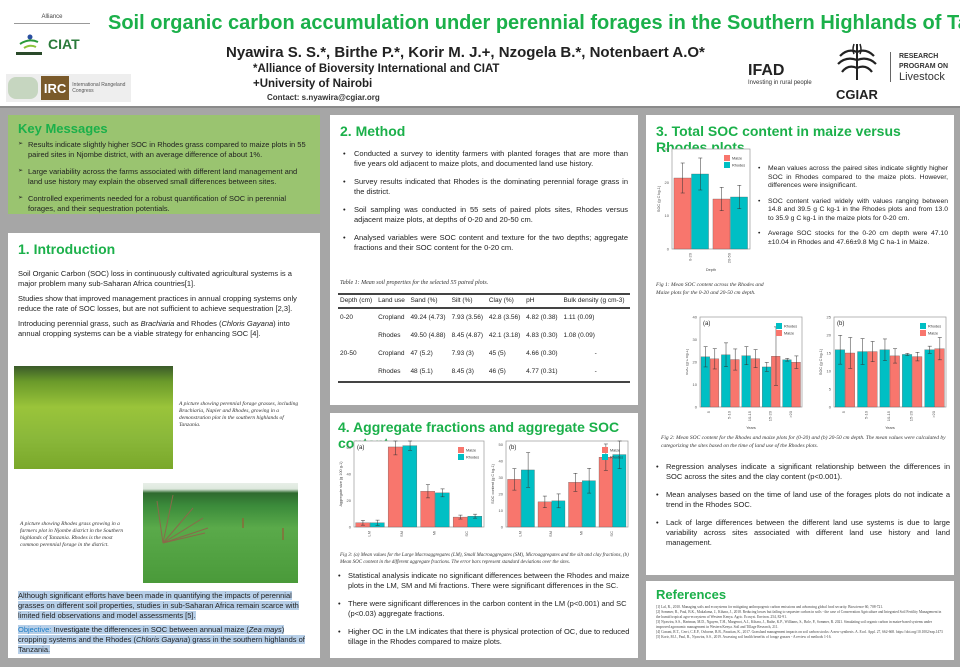 The width and height of the screenshot is (960, 667). I want to click on svg-text: 5, so click(830, 389).